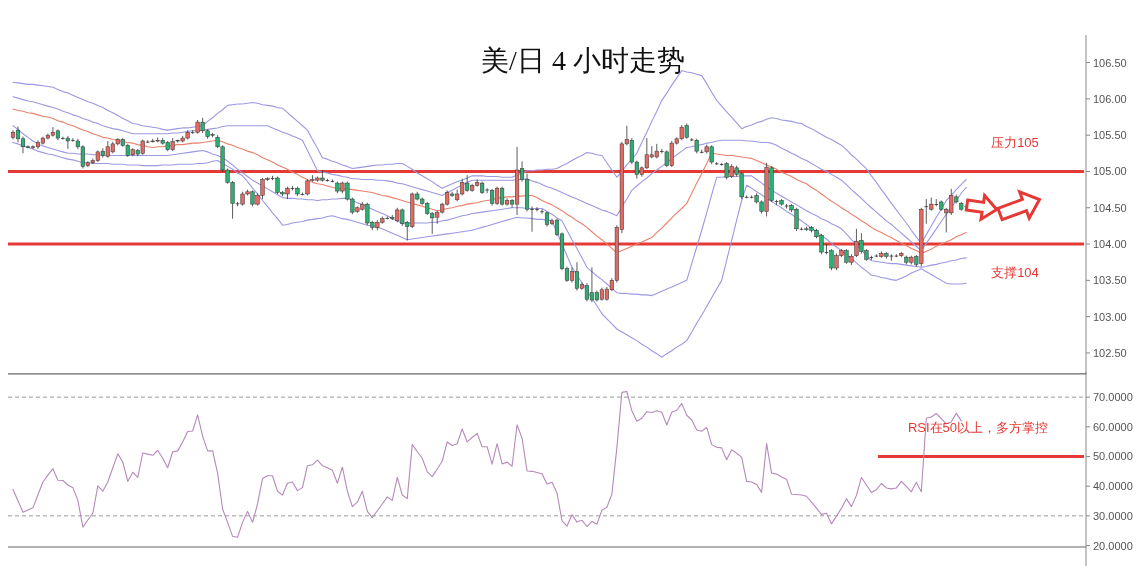  What do you see at coordinates (1110, 98) in the screenshot?
I see `y-tick-label: 106.00` at bounding box center [1110, 98].